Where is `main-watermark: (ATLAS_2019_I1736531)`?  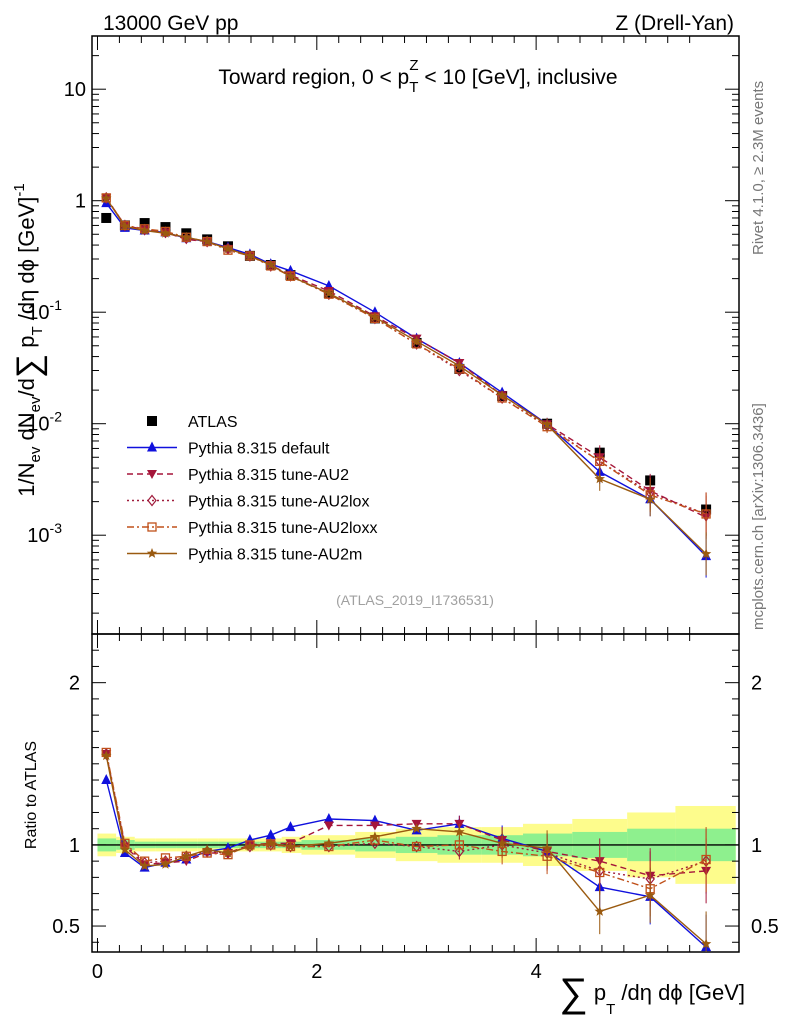
main-watermark: (ATLAS_2019_I1736531) is located at coordinates (415, 600).